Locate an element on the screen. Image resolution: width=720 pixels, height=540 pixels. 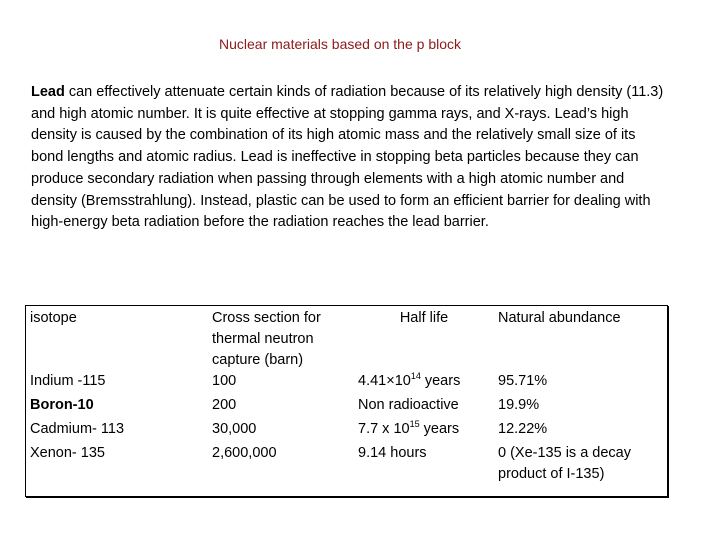
cell-isotope: Indium -115 is located at coordinates (68, 381).